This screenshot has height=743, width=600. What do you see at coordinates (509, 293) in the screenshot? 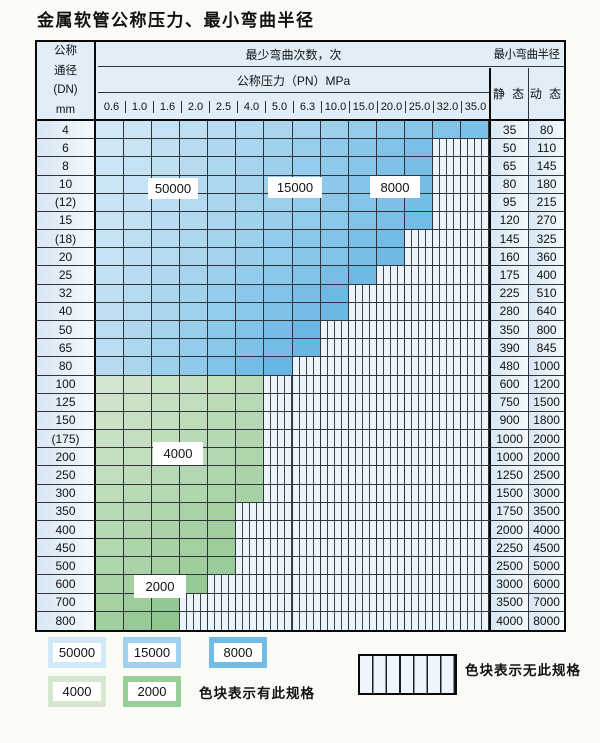
I see `static-radius-cell: 225` at bounding box center [509, 293].